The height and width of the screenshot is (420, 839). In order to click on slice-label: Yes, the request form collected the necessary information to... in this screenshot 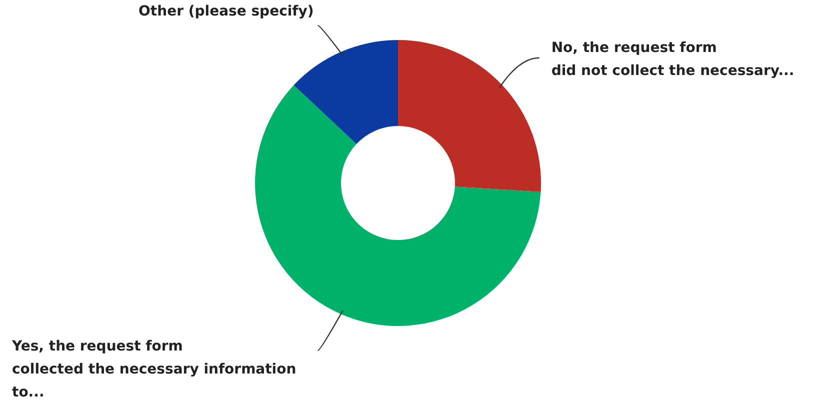, I will do `click(153, 369)`.